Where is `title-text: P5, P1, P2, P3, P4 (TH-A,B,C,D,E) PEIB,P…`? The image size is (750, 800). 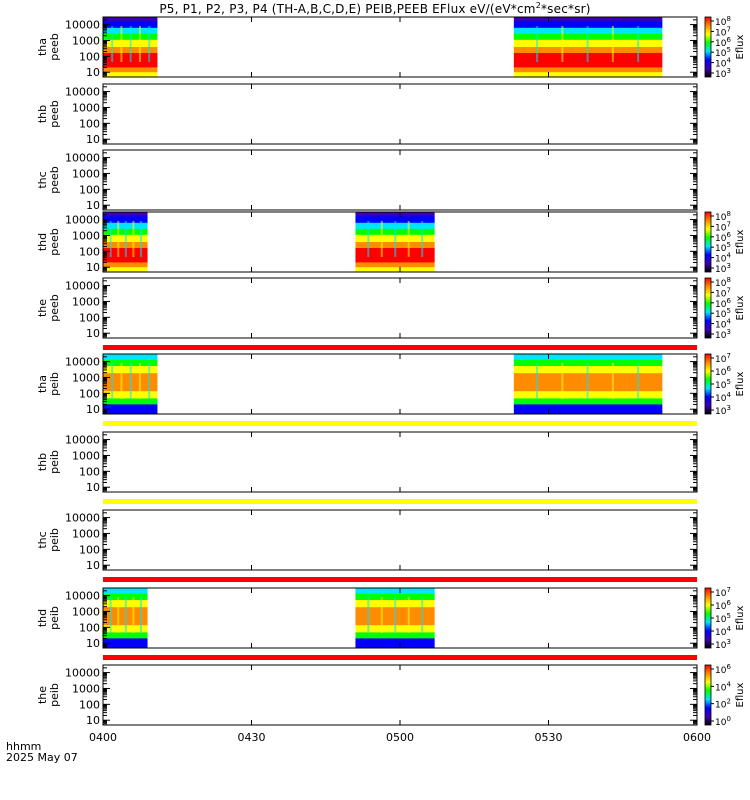 title-text: P5, P1, P2, P3, P4 (TH-A,B,C,D,E) PEIB,P… is located at coordinates (347, 9).